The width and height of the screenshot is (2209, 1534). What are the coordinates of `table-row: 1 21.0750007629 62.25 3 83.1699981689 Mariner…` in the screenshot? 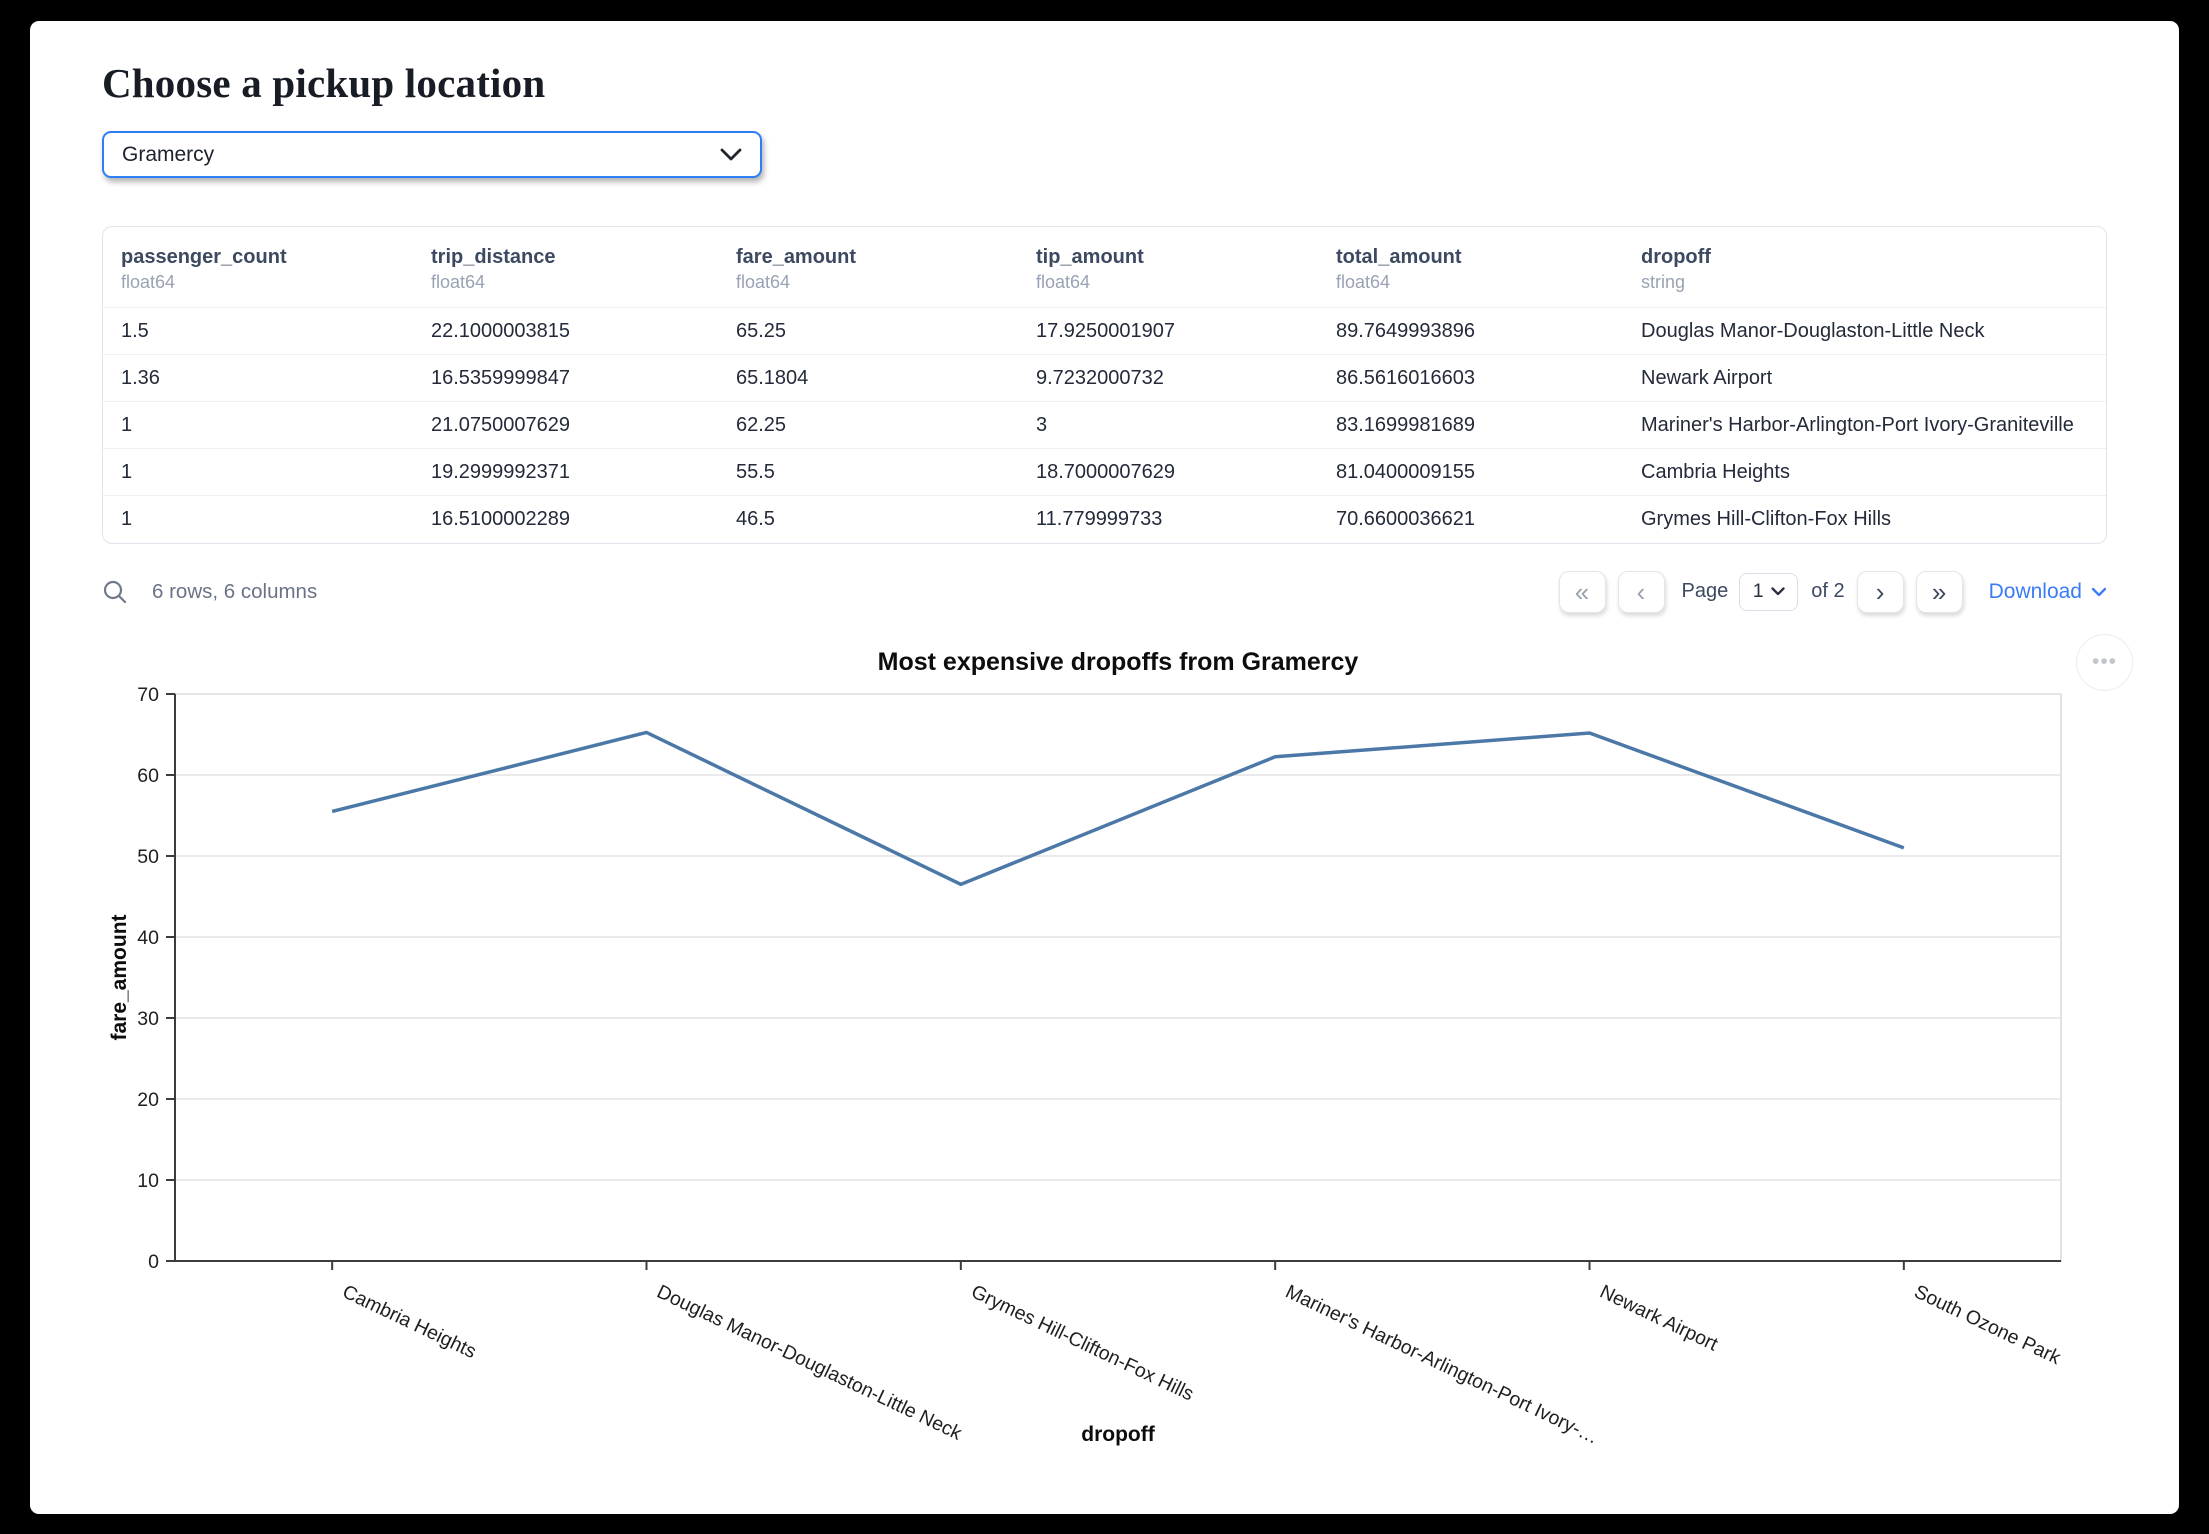 It's located at (1104, 425).